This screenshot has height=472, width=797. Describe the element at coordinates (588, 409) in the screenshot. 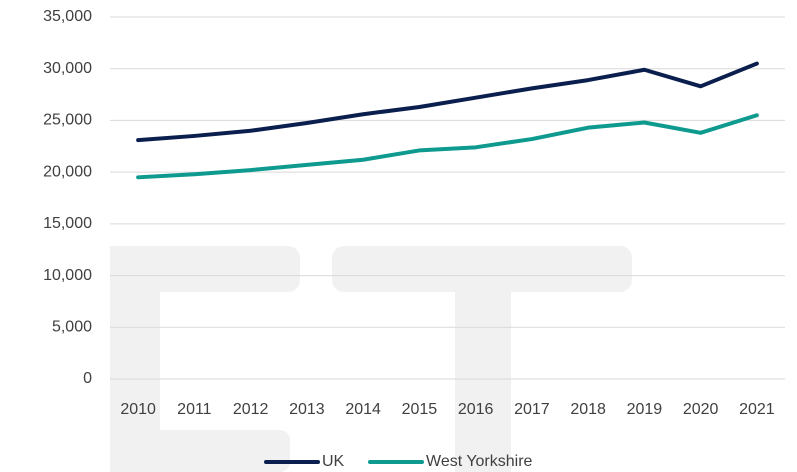

I see `x-tick-label: 2018` at that location.